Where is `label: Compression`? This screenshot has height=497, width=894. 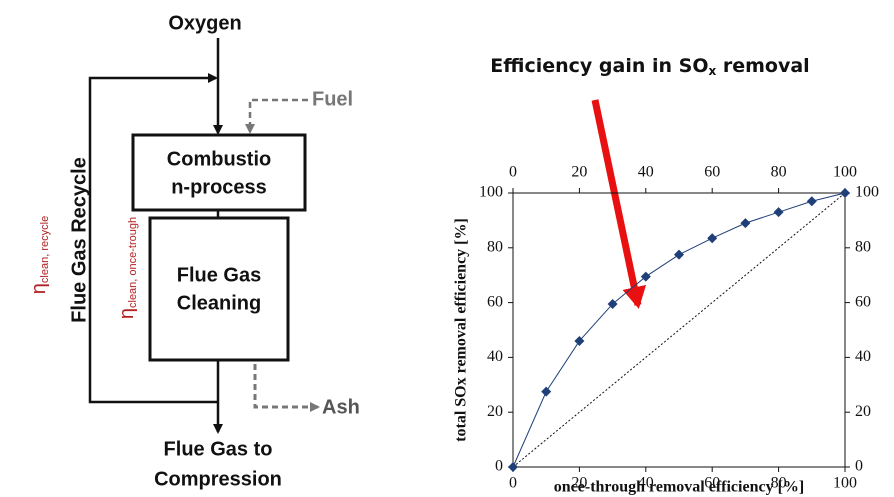
label: Compression is located at coordinates (218, 479).